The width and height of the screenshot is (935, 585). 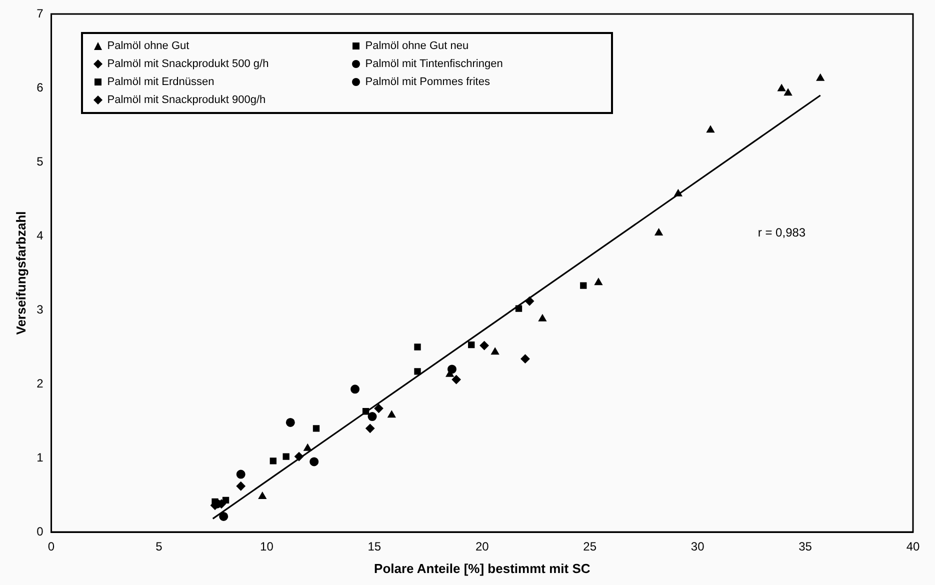 I want to click on legend-label: Palmöl ohne Gut neu, so click(x=417, y=46).